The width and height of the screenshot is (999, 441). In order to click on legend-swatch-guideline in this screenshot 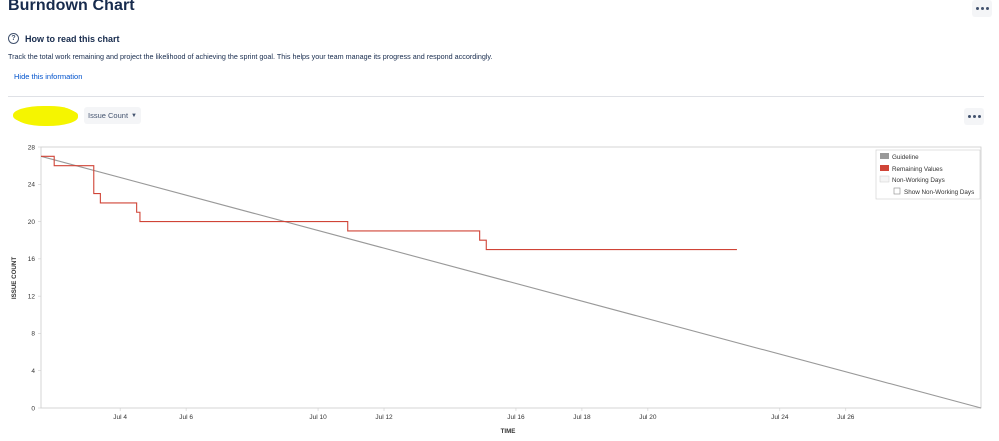, I will do `click(884, 156)`.